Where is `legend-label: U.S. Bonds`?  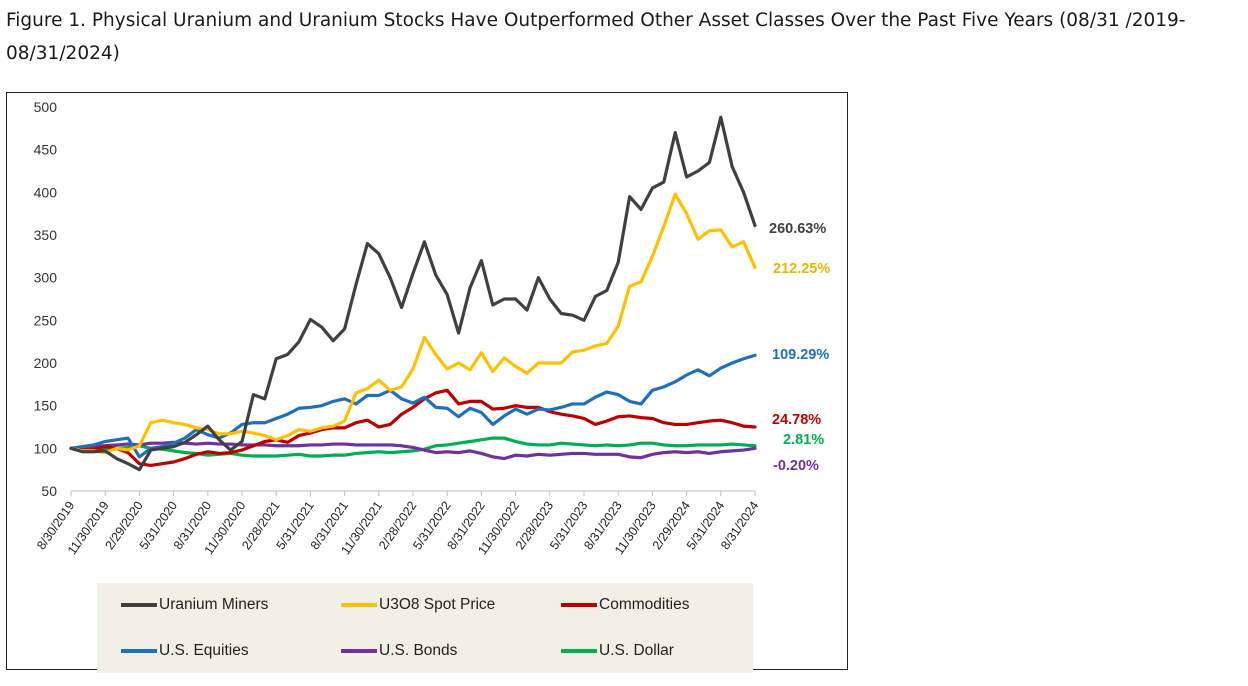 legend-label: U.S. Bonds is located at coordinates (418, 650).